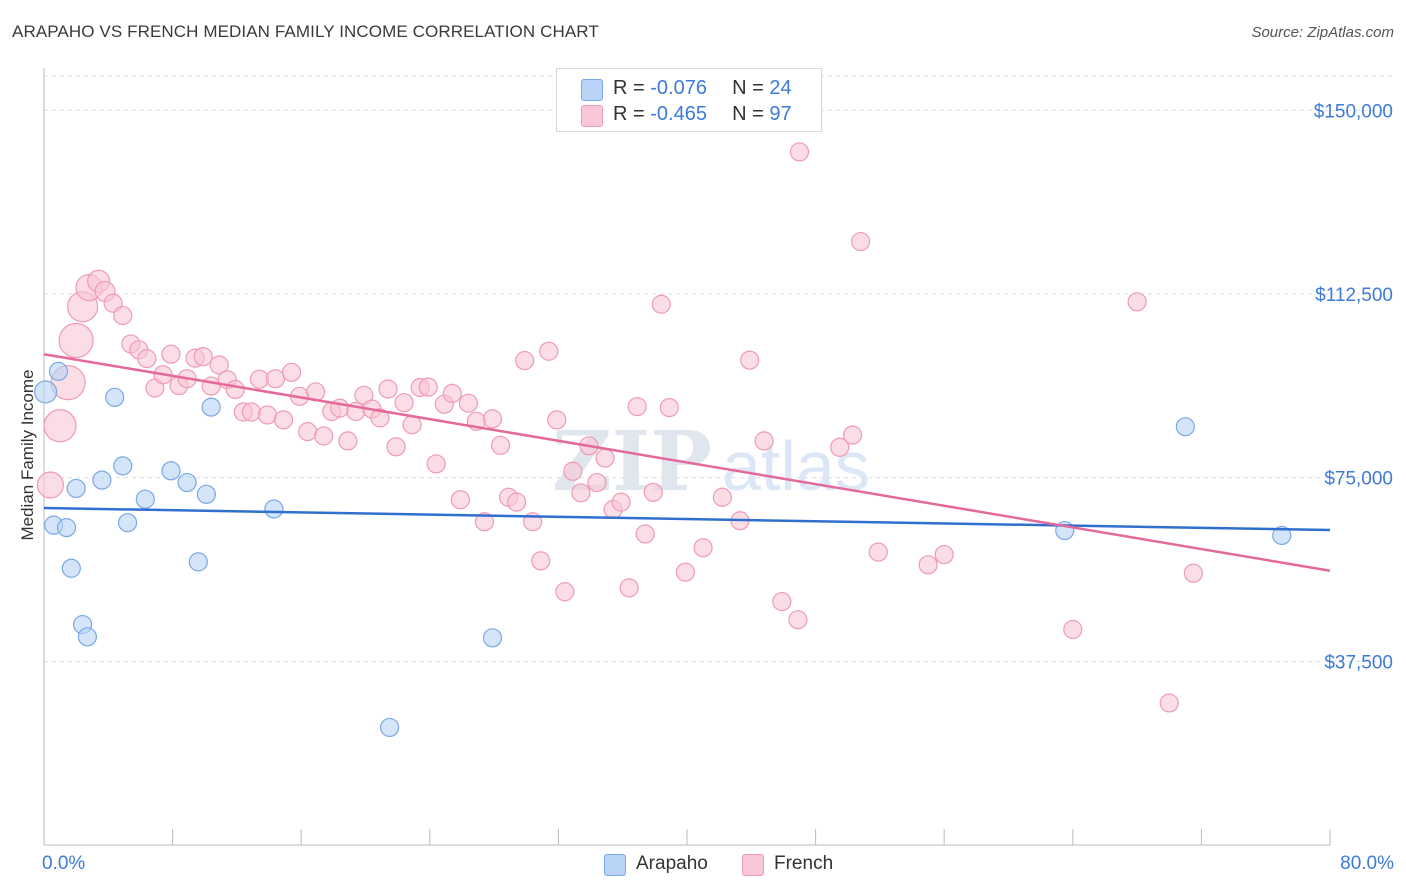 The image size is (1406, 892). I want to click on x-tick-label-min: 0.0%, so click(63, 863).